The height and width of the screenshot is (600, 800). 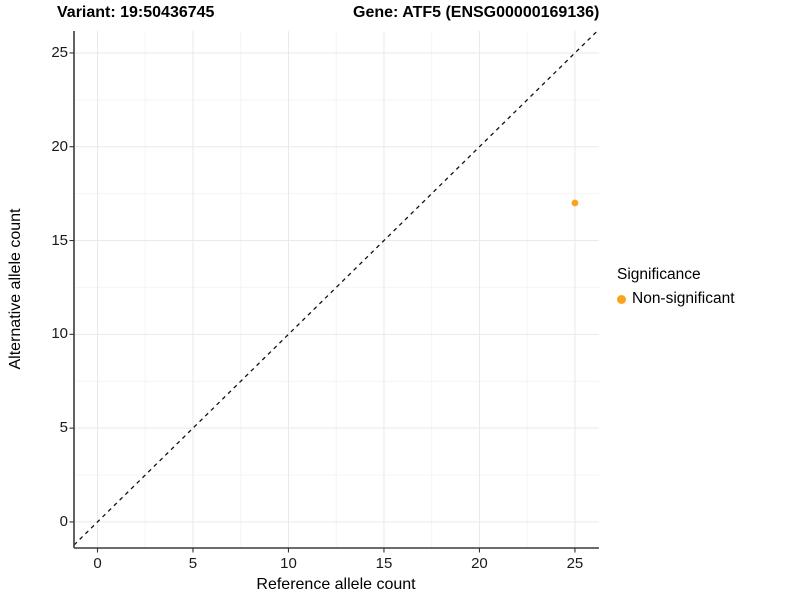 I want to click on legend-item-non-significant: Non-significant, so click(x=676, y=299).